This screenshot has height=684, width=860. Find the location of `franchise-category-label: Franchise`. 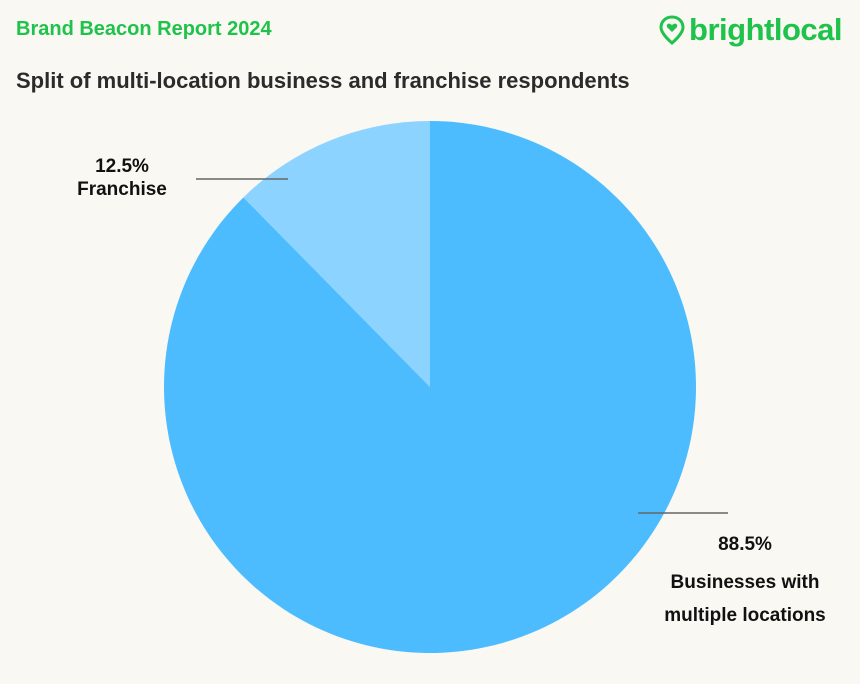

franchise-category-label: Franchise is located at coordinates (122, 189).